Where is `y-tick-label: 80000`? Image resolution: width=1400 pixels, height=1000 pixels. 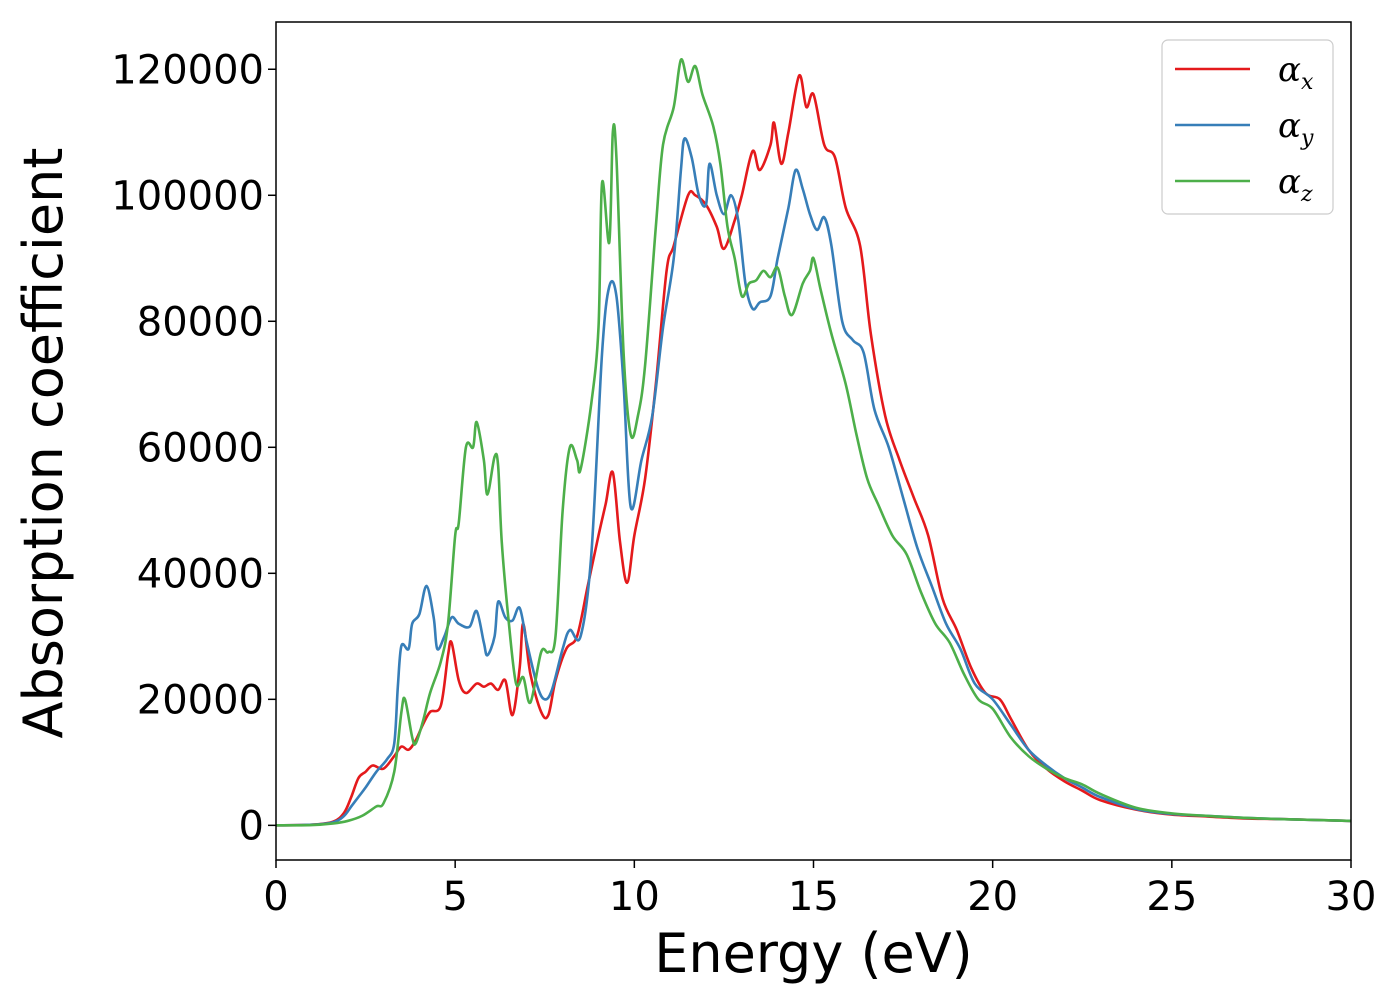 y-tick-label: 80000 is located at coordinates (200, 322).